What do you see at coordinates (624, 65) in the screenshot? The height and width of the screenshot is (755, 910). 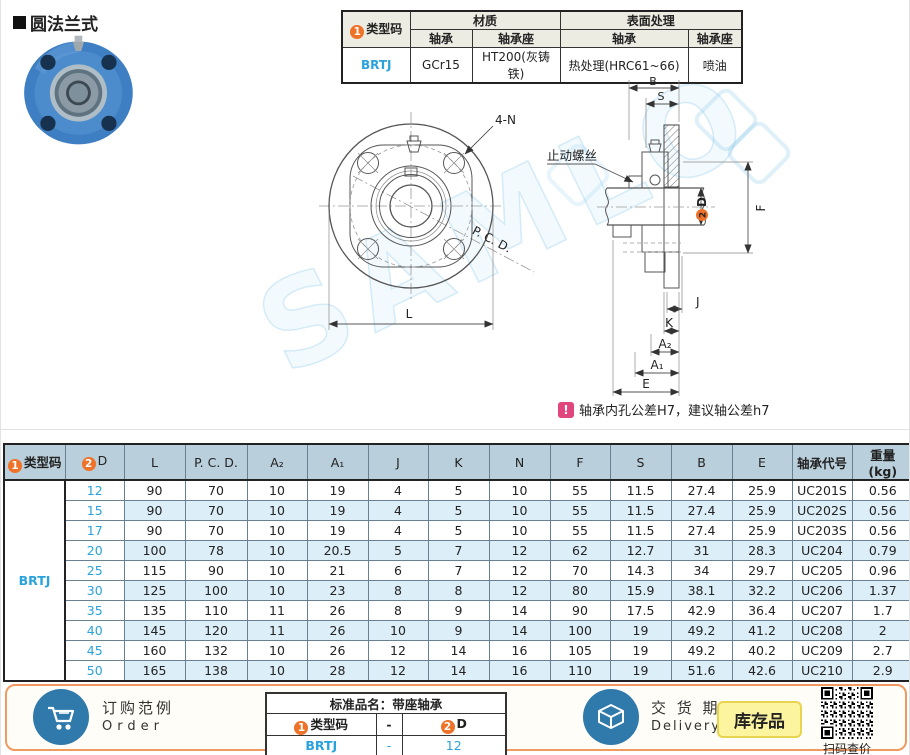 I see `spec-bearing-surface: 热处理(HRC61~66)` at bounding box center [624, 65].